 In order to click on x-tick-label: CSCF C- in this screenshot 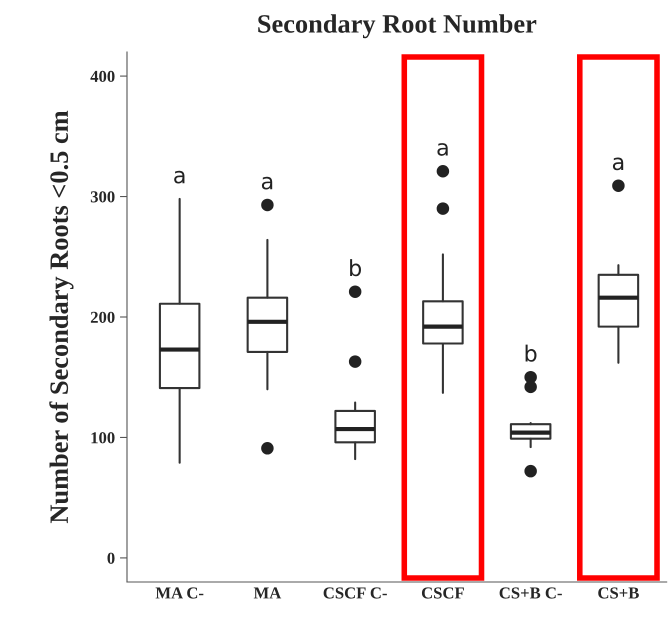, I will do `click(355, 593)`.